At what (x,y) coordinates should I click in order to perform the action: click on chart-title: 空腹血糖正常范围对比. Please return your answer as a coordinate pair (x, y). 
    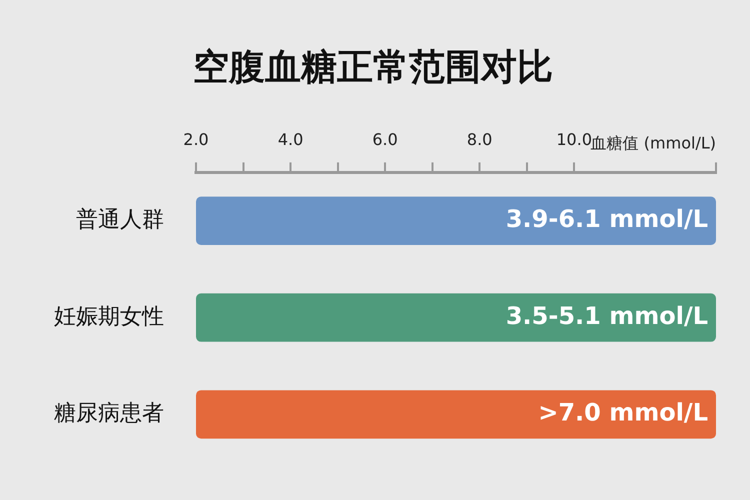
    Looking at the image, I should click on (373, 67).